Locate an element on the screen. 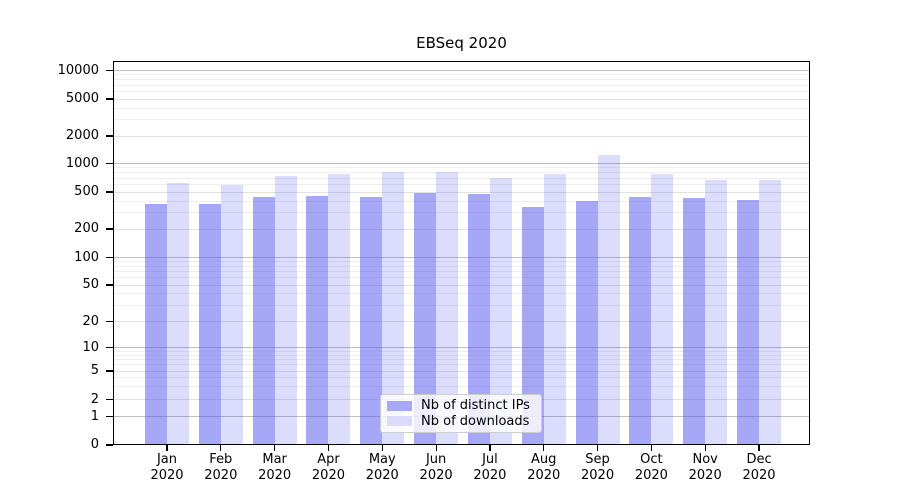  bar-distinct-ips-mar is located at coordinates (263, 321).